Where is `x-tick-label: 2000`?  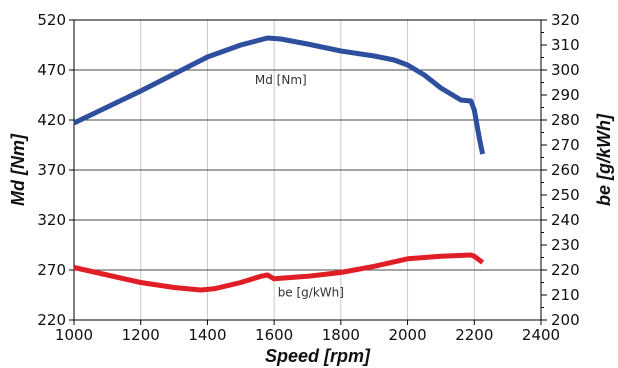 x-tick-label: 2000 is located at coordinates (407, 335).